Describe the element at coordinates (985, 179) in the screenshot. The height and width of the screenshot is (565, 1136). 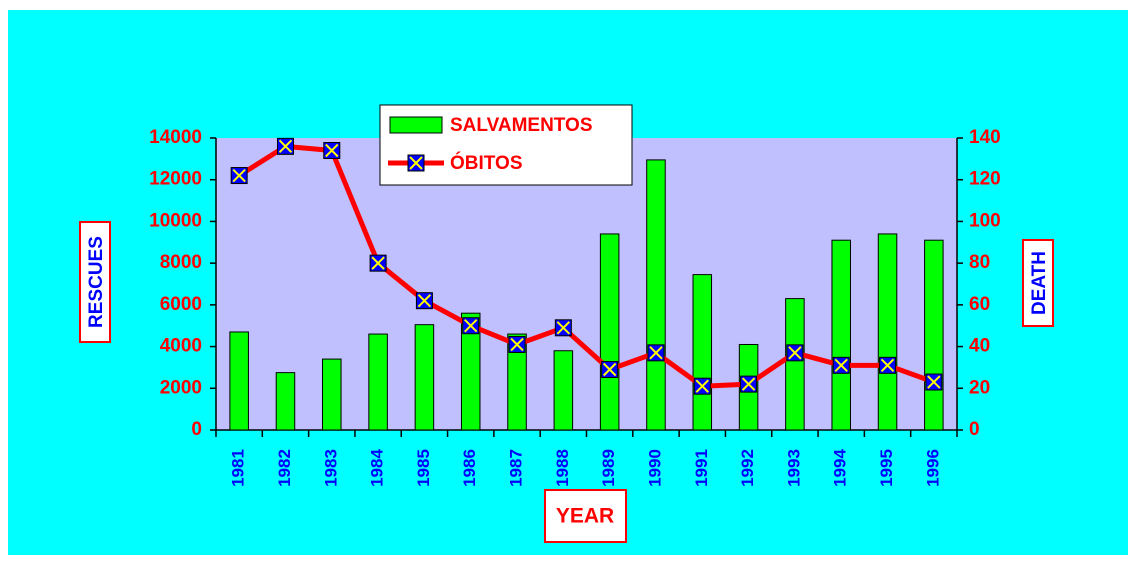
I see `y2-tick-label: 120` at that location.